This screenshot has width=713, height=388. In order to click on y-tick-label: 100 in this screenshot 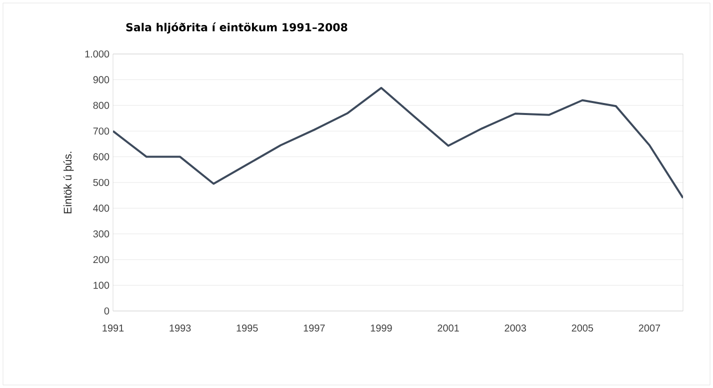, I will do `click(102, 285)`.